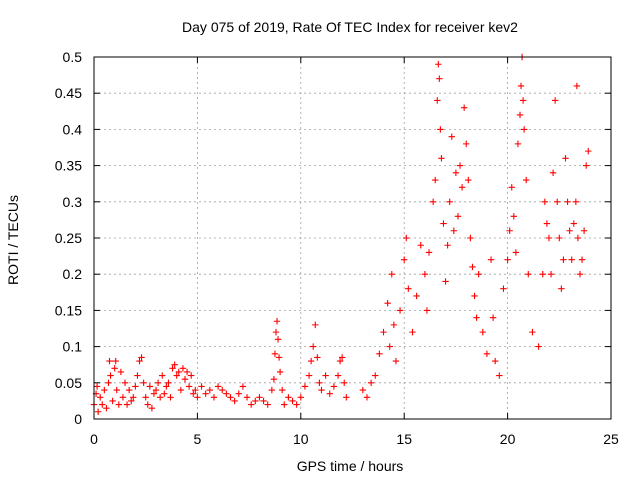 Image resolution: width=640 pixels, height=480 pixels. Describe the element at coordinates (198, 439) in the screenshot. I see `x-tick-label: 5` at that location.